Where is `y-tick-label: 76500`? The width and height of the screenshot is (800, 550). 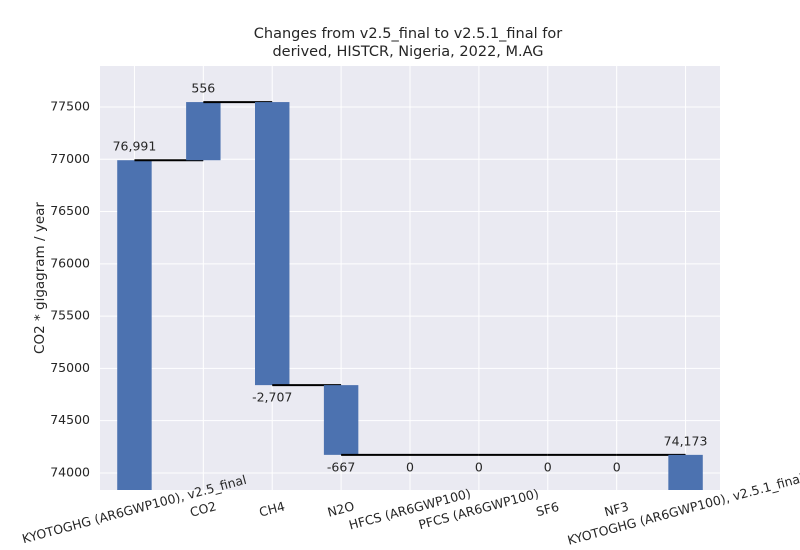
y-tick-label: 76500 is located at coordinates (70, 210).